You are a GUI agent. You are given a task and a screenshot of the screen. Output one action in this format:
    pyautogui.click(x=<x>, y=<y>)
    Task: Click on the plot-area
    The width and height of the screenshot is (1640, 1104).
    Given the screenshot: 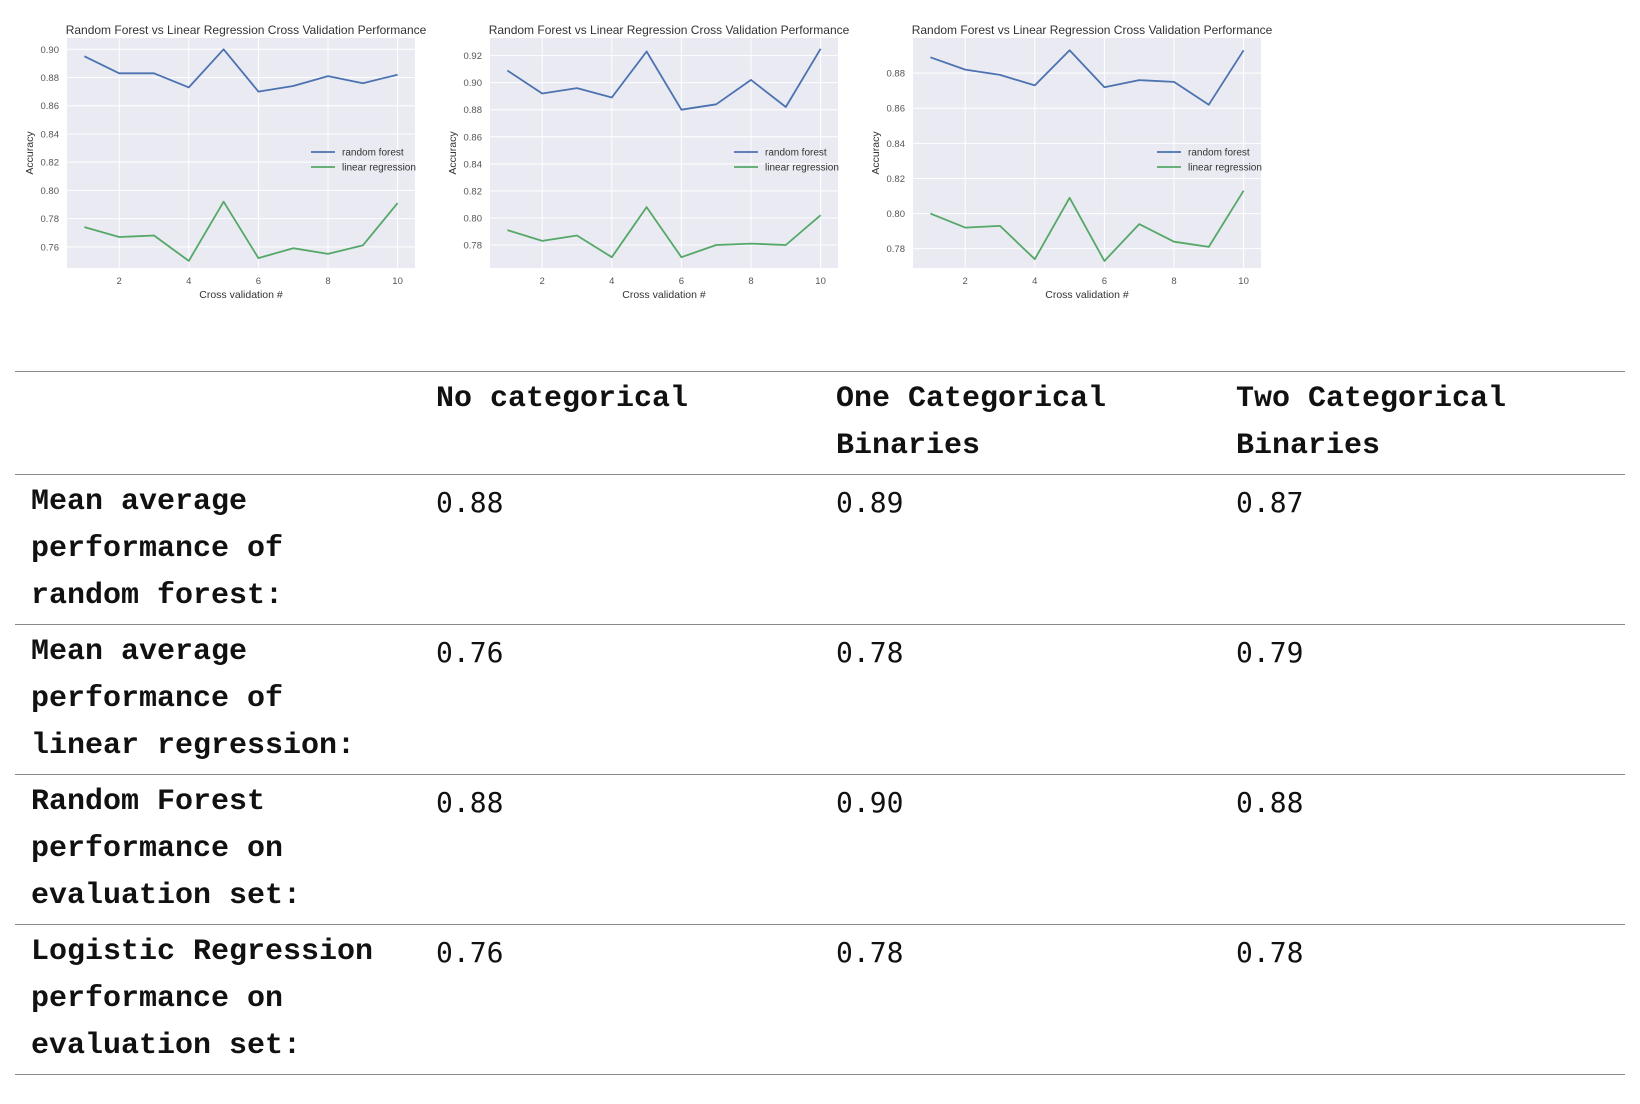 What is the action you would take?
    pyautogui.click(x=664, y=153)
    